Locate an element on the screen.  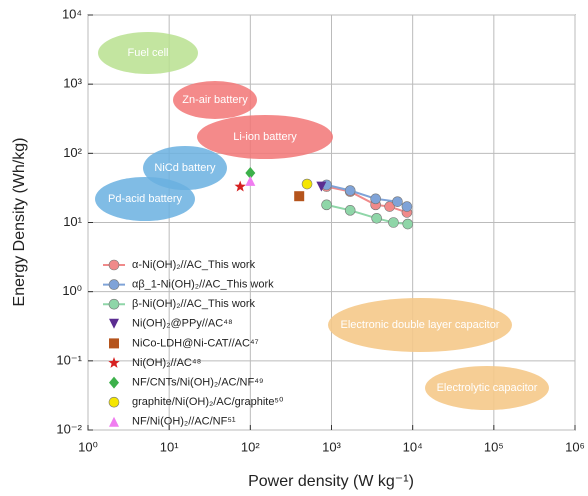
region-label: Electronic double layer capacitor is located at coordinates (420, 325).